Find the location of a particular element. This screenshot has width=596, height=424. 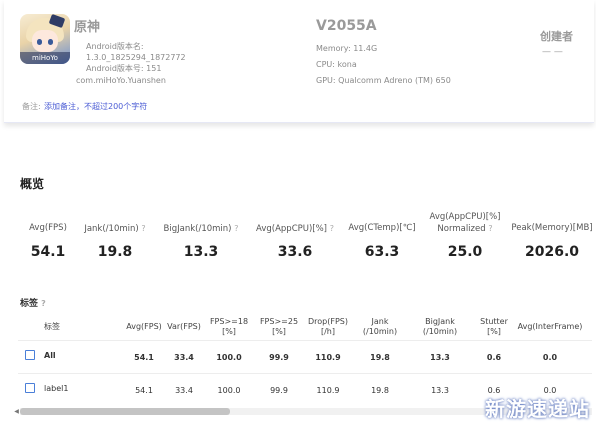

icon-face is located at coordinates (45, 41).